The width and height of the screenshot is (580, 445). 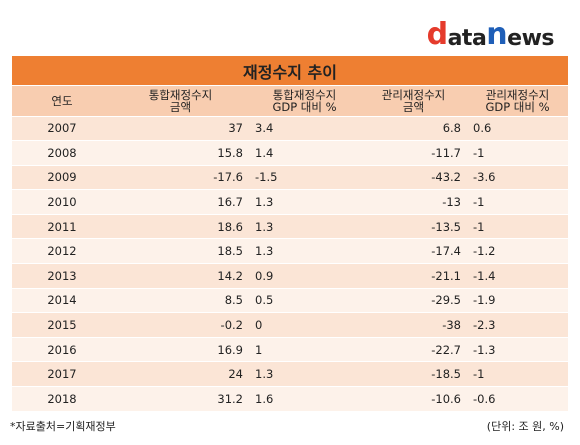 What do you see at coordinates (517, 325) in the screenshot?
I see `cell-managed-gdp: -2.3` at bounding box center [517, 325].